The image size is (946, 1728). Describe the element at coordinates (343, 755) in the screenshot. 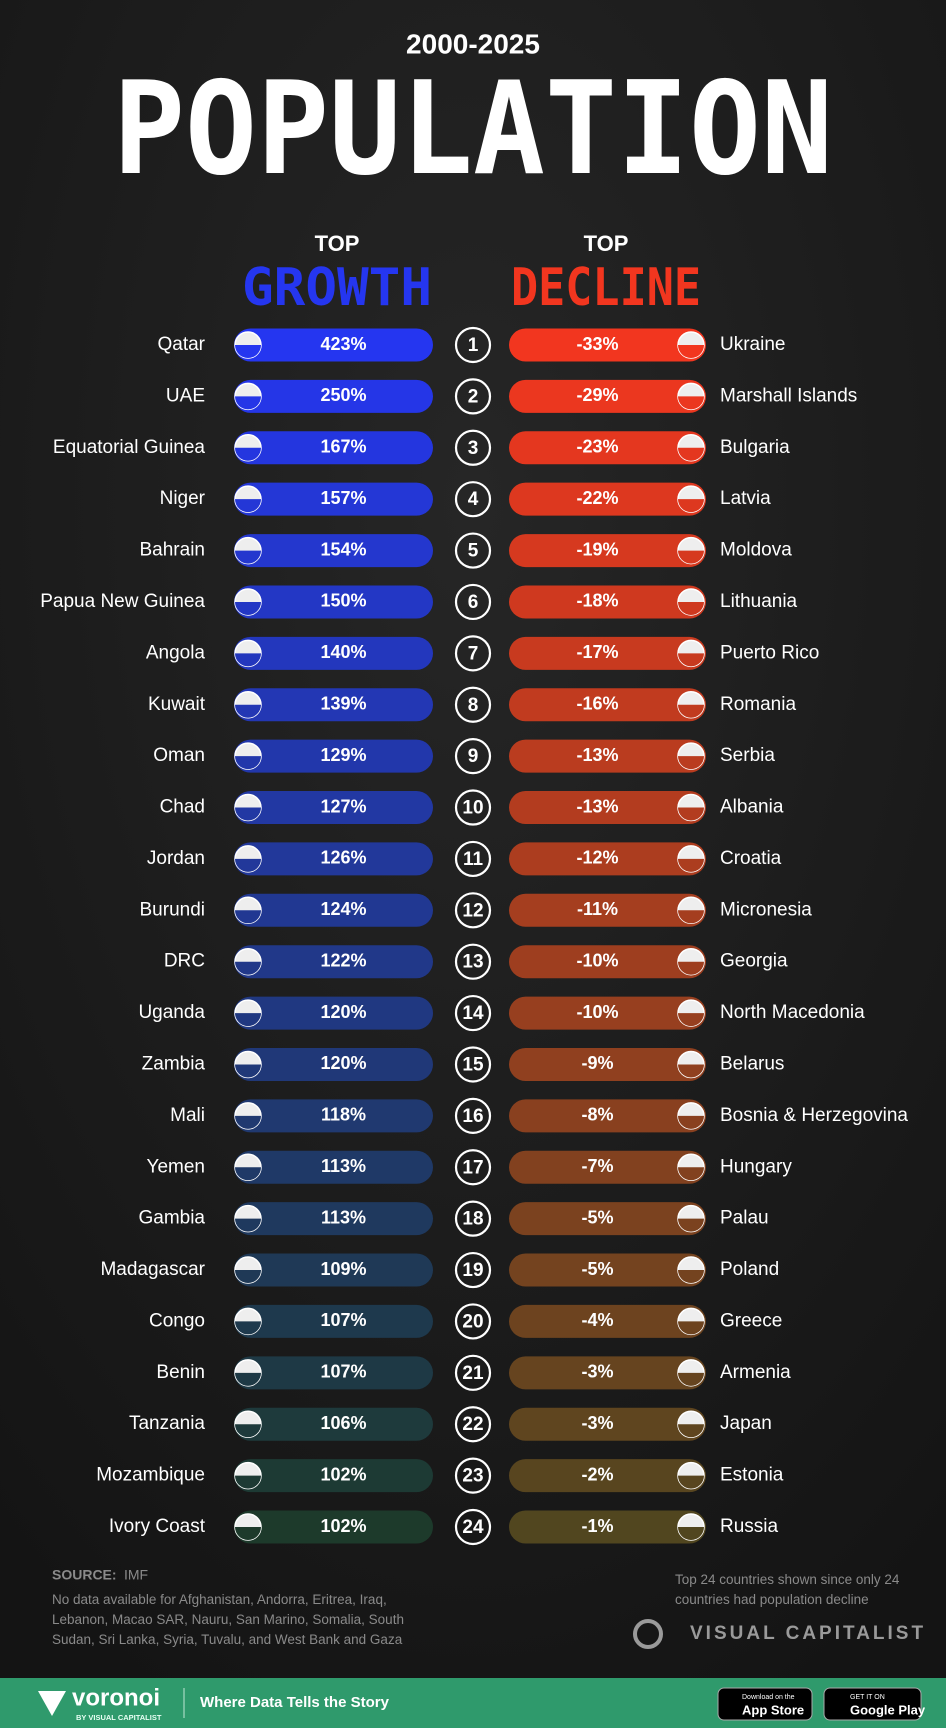

I see `value-label: 129%` at that location.